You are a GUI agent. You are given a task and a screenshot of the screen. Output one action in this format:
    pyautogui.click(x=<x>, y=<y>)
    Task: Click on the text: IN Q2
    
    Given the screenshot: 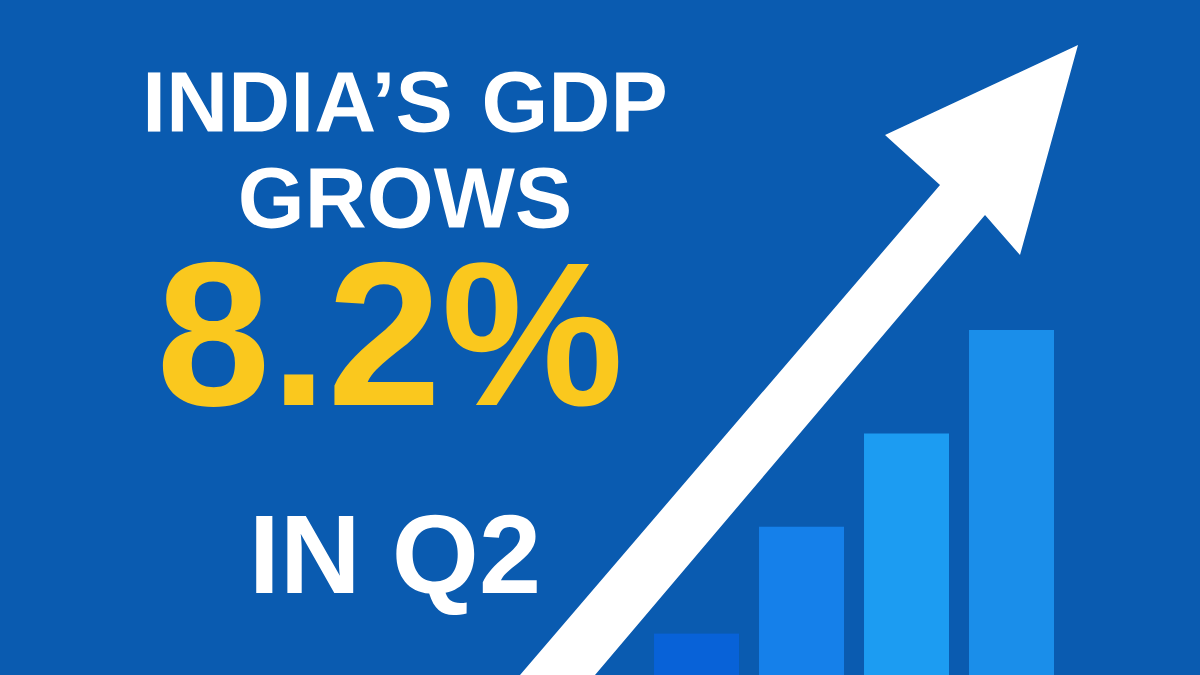 What is the action you would take?
    pyautogui.click(x=396, y=565)
    